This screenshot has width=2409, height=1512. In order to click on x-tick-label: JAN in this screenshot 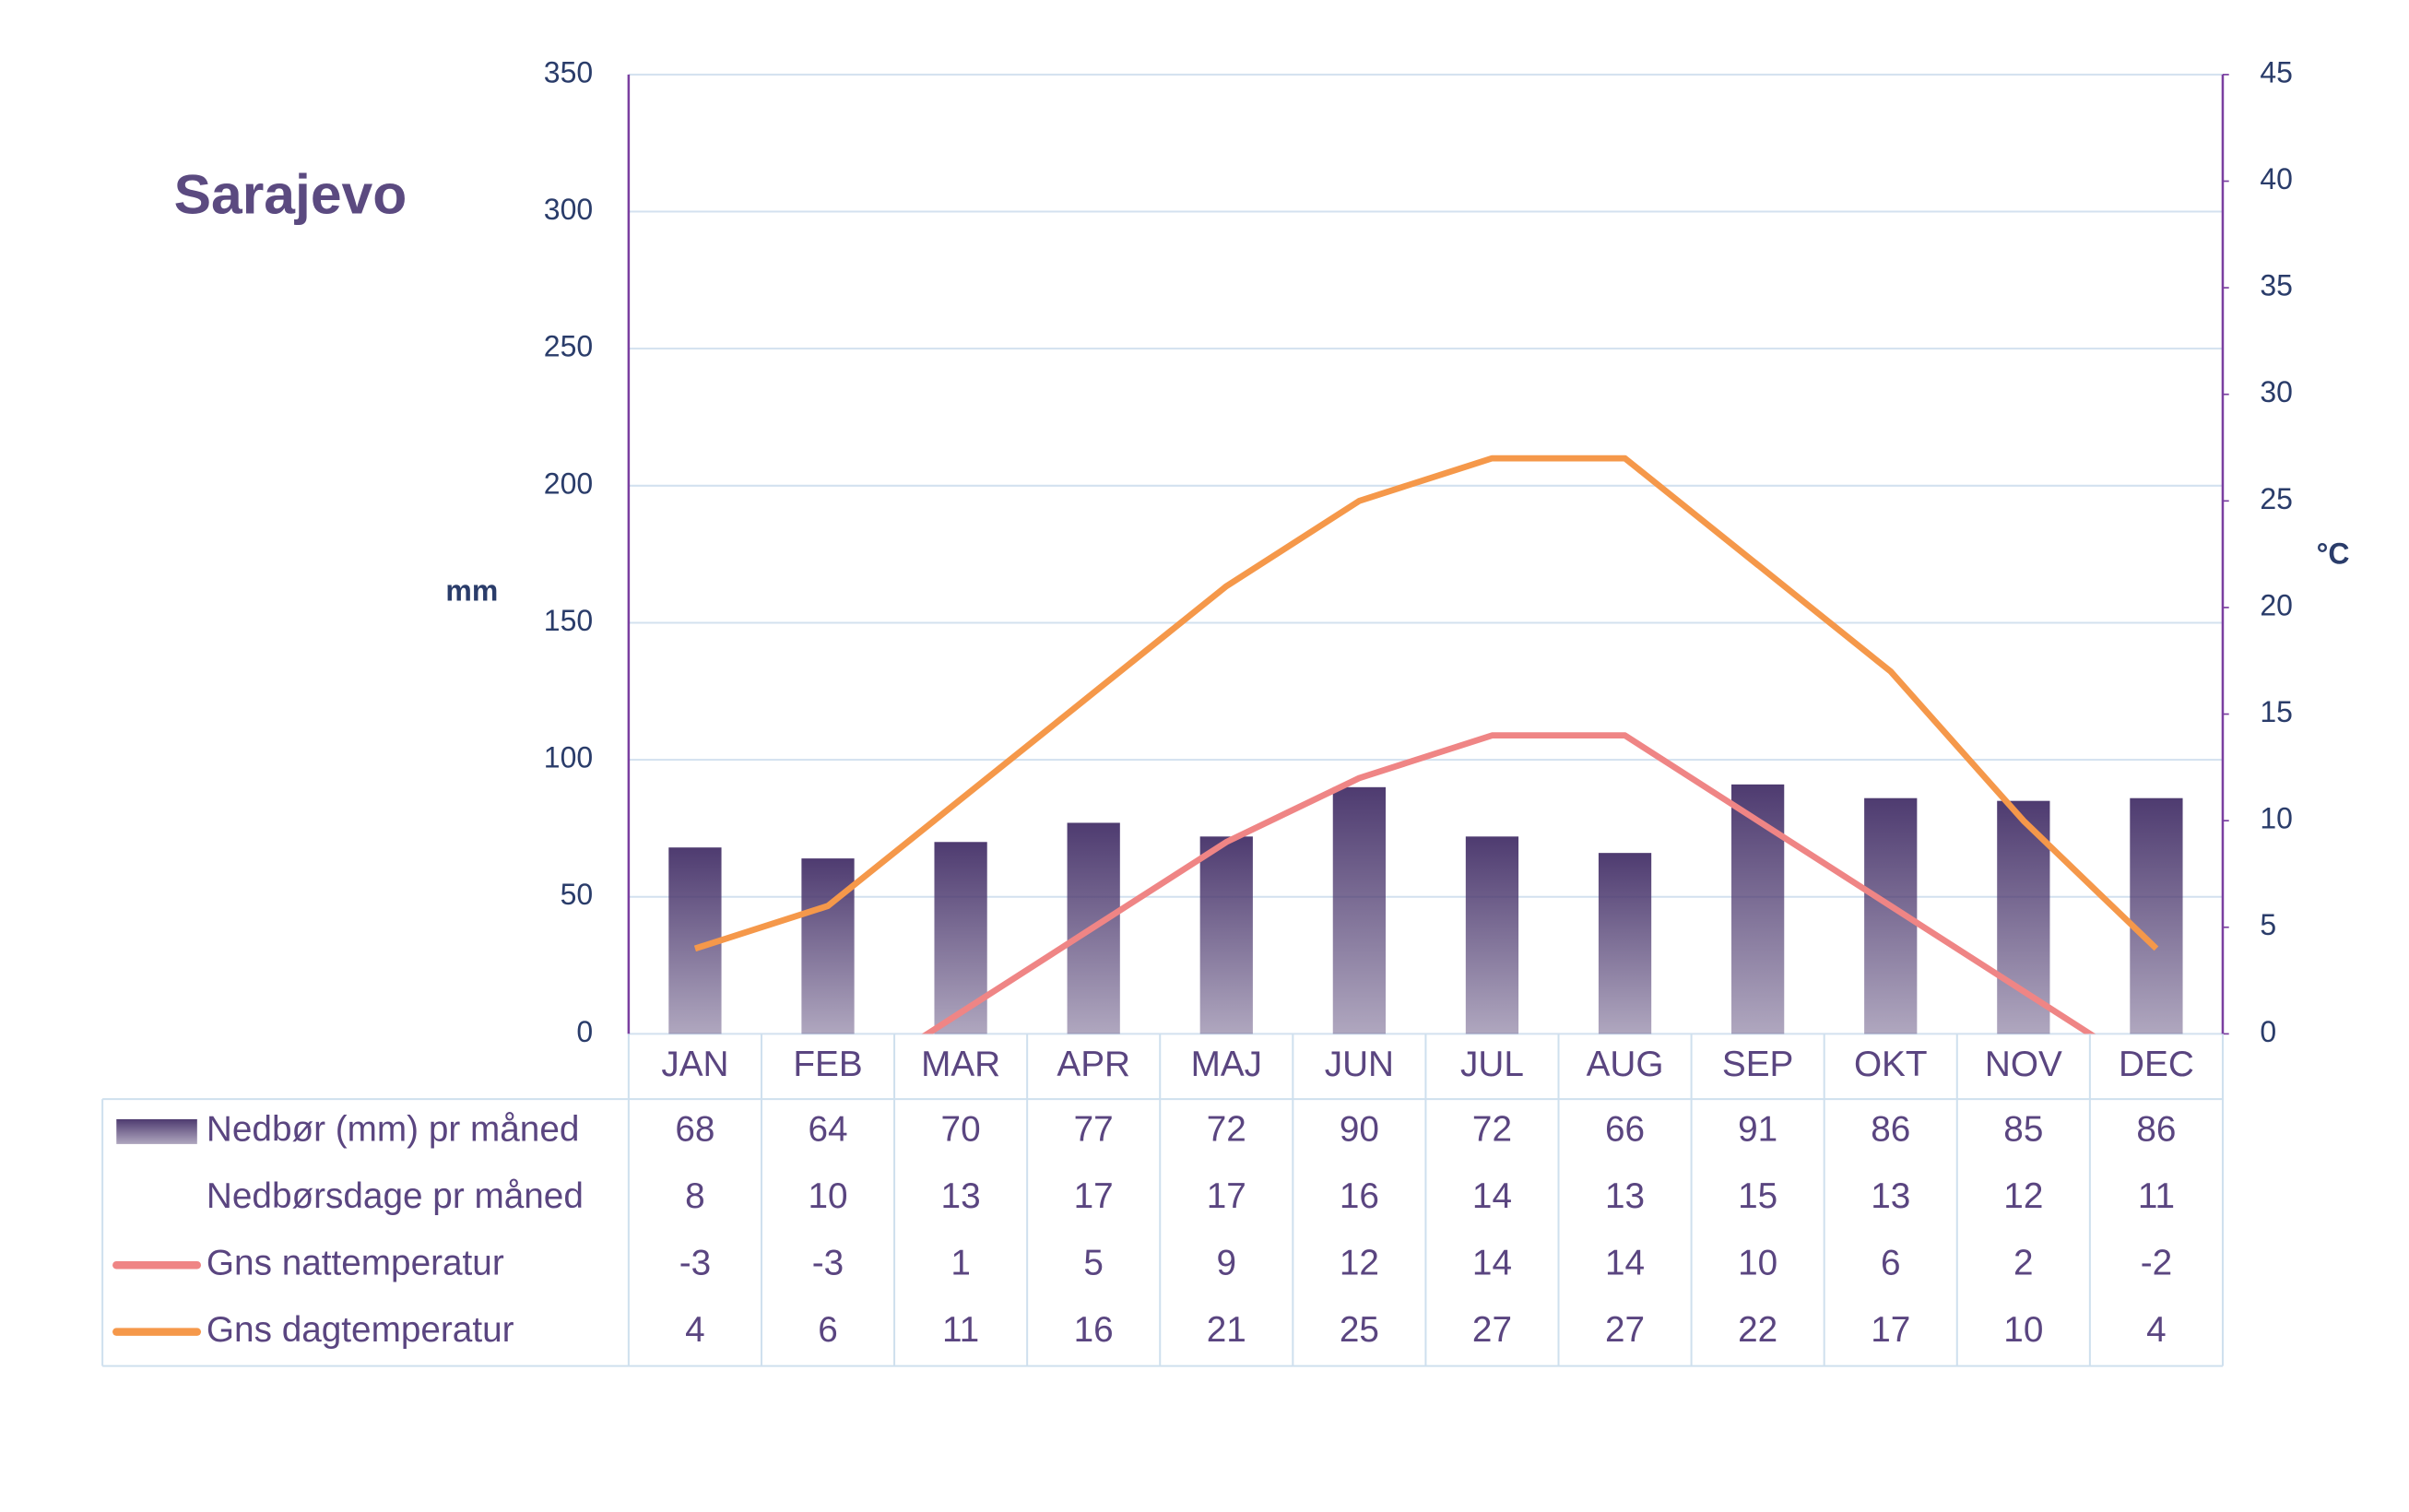, I will do `click(694, 1064)`.